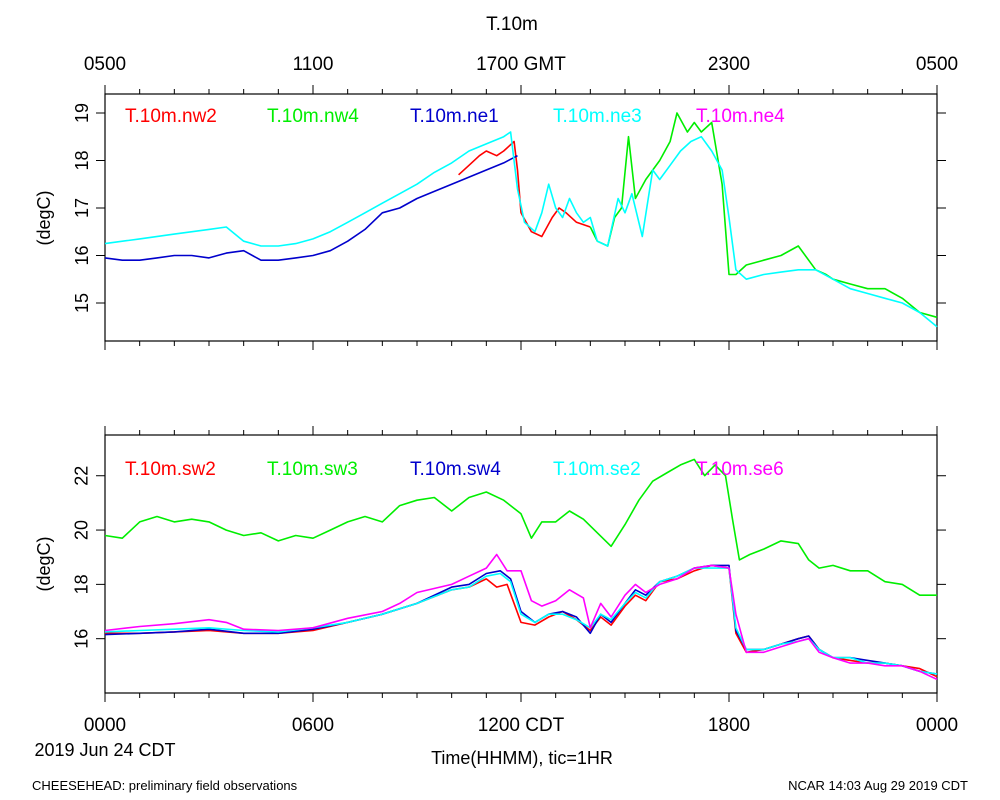  I want to click on legend-entry: T.10m.sw2, so click(170, 469).